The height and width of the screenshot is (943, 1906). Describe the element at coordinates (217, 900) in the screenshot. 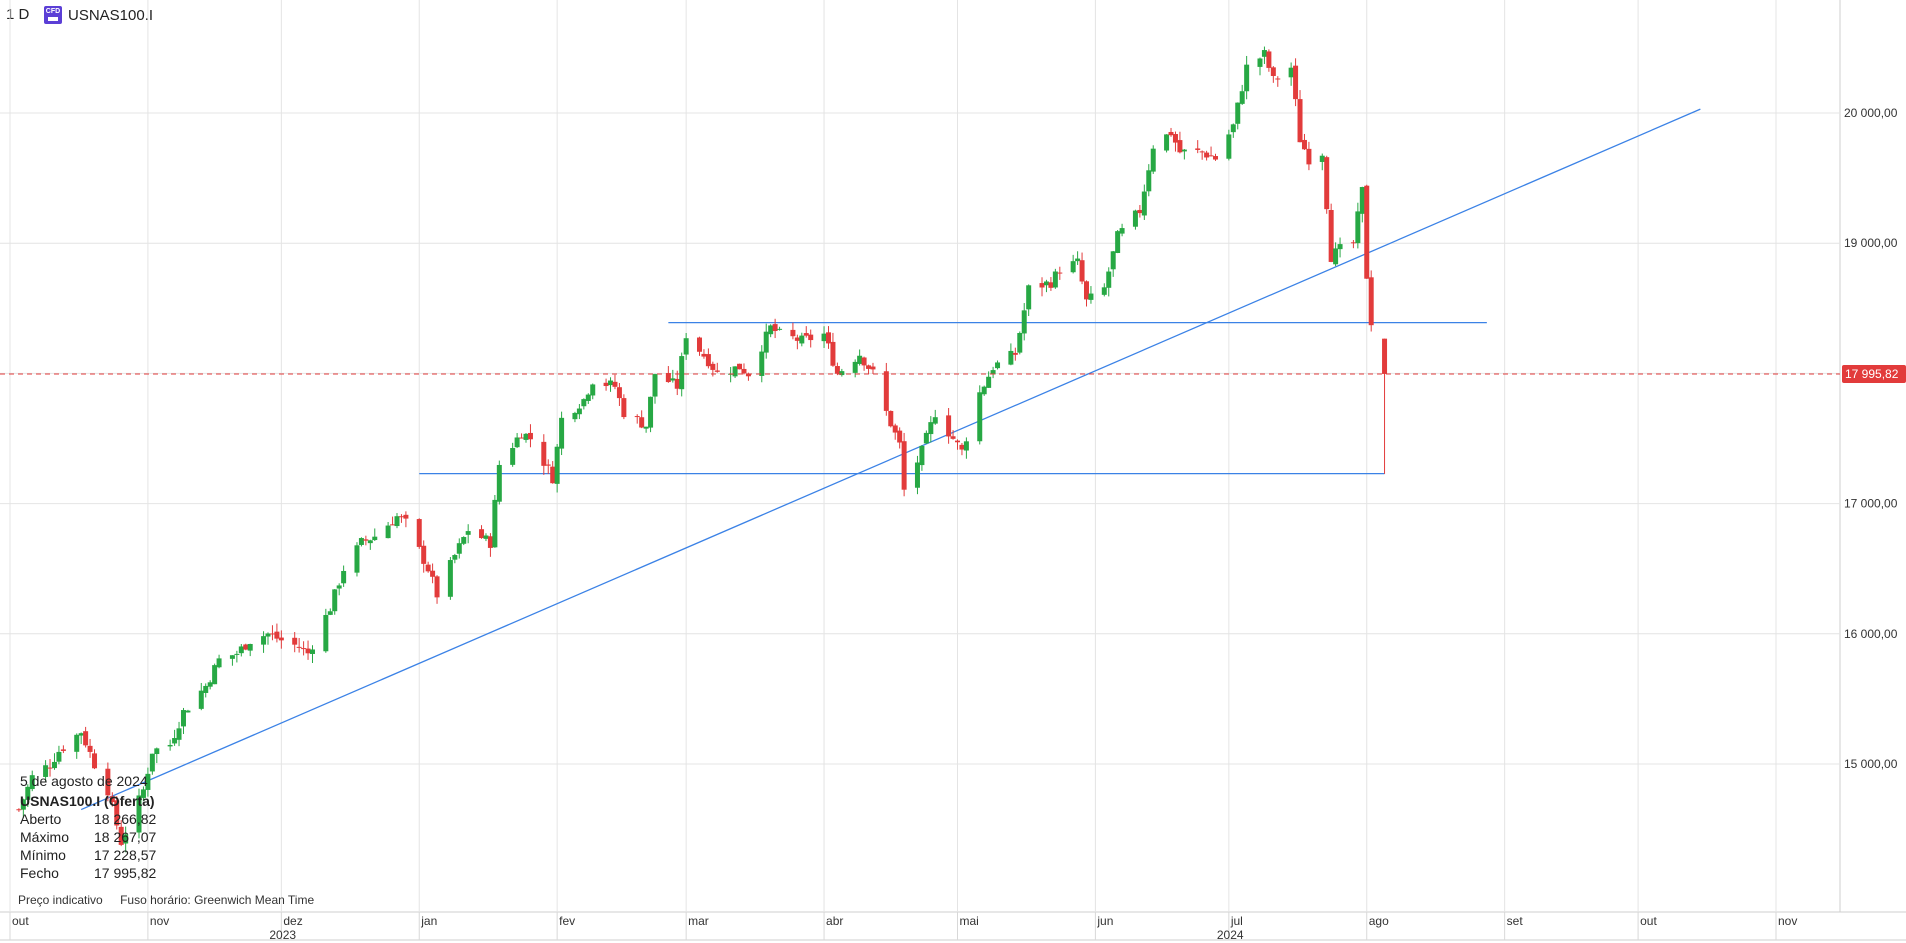

I see `timezone-label: Fuso horário: Greenwich Mean Time` at that location.